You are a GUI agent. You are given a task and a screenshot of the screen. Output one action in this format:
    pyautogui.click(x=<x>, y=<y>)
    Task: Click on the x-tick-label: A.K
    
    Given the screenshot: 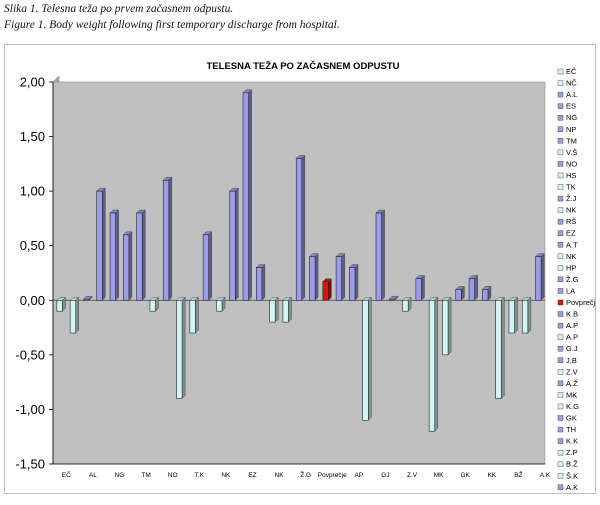 What is the action you would take?
    pyautogui.click(x=545, y=475)
    